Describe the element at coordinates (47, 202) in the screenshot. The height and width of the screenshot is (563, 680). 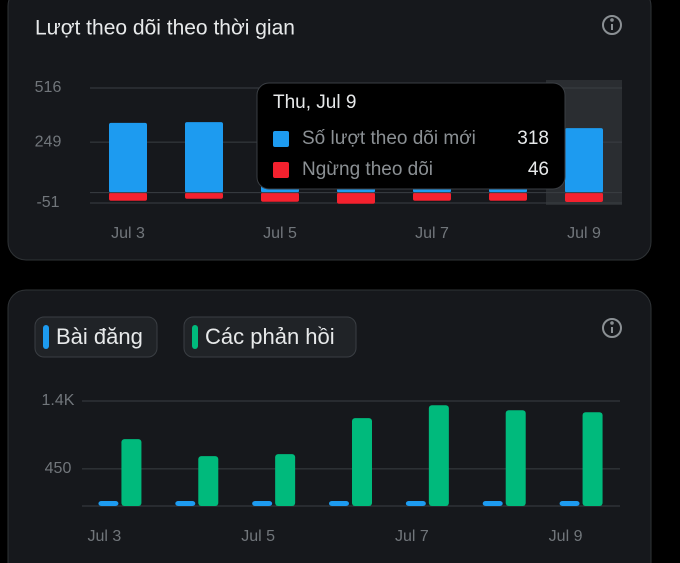
I see `y-tick-label: -51` at that location.